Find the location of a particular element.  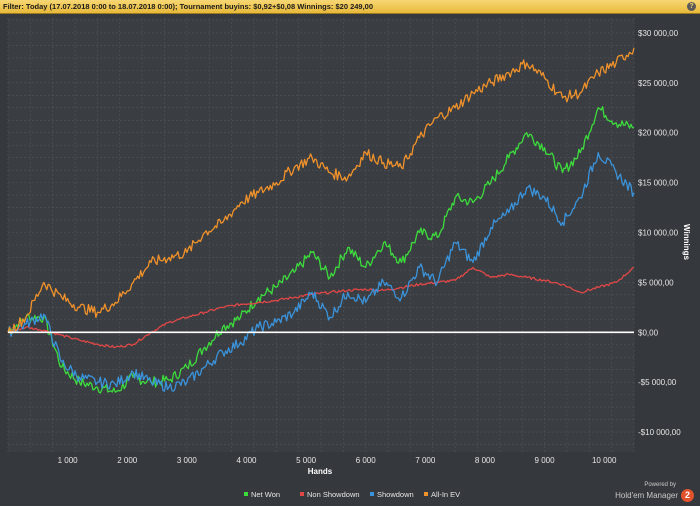

y-tick-label: -$10 000,00 is located at coordinates (659, 432).